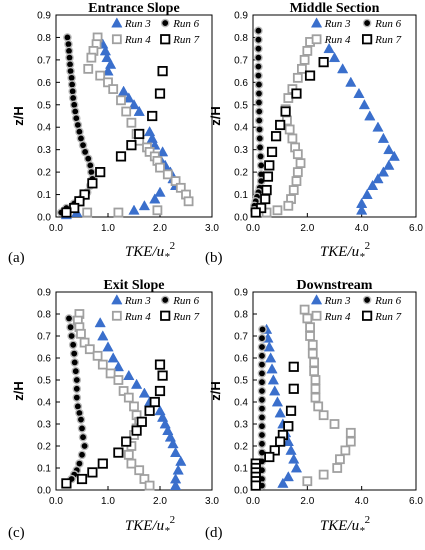  I want to click on y-tick-label: 0.3, so click(44, 150).